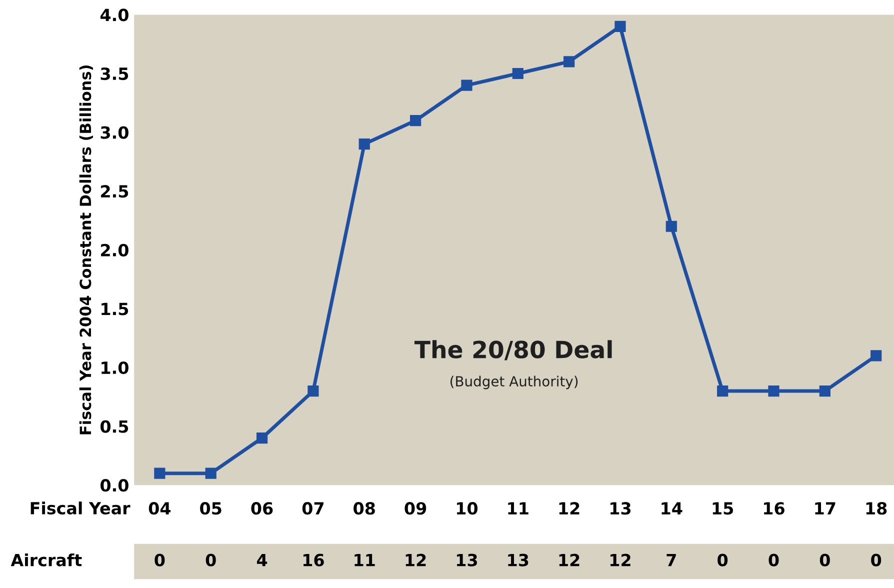 The width and height of the screenshot is (894, 588). I want to click on y-tick-label: 1.5, so click(115, 309).